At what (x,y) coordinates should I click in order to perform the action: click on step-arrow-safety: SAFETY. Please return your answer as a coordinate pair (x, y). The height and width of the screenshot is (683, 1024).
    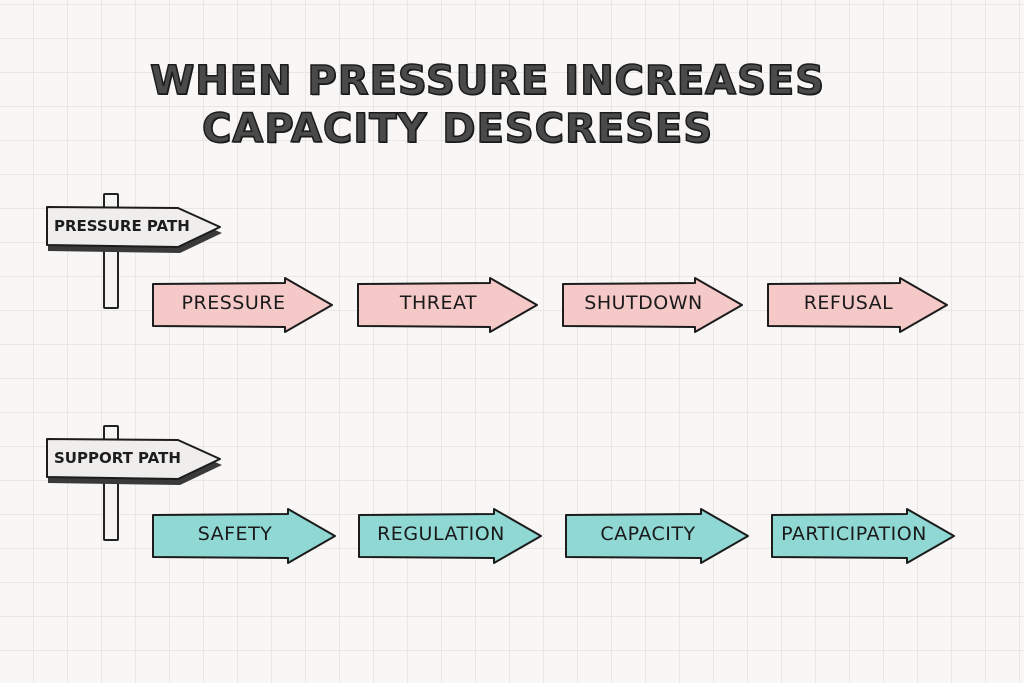
    Looking at the image, I should click on (244, 536).